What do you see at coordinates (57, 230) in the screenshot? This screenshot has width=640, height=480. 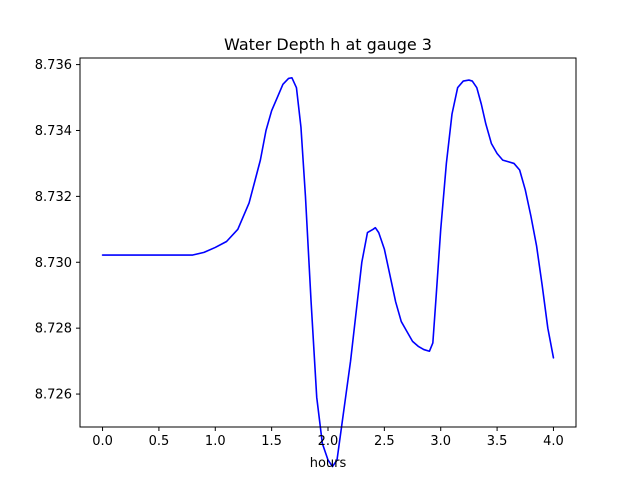 I see `y-axis-ticks: 8.726 8.728 8.730 8.732 8.734 8.736` at bounding box center [57, 230].